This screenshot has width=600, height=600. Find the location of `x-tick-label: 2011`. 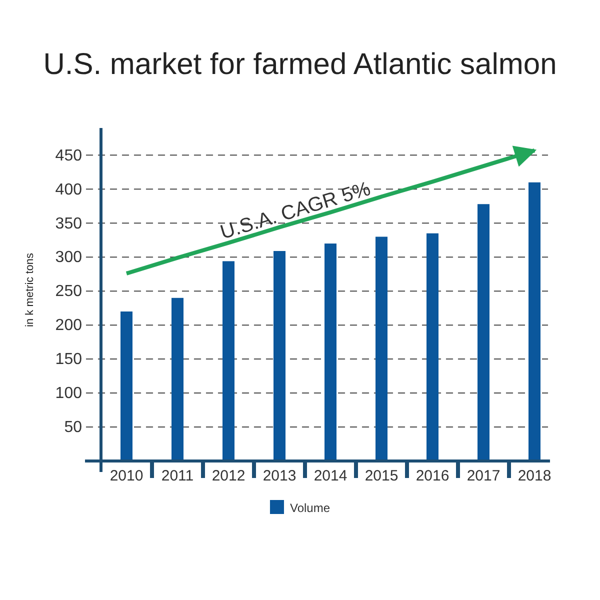

x-tick-label: 2011 is located at coordinates (177, 476).